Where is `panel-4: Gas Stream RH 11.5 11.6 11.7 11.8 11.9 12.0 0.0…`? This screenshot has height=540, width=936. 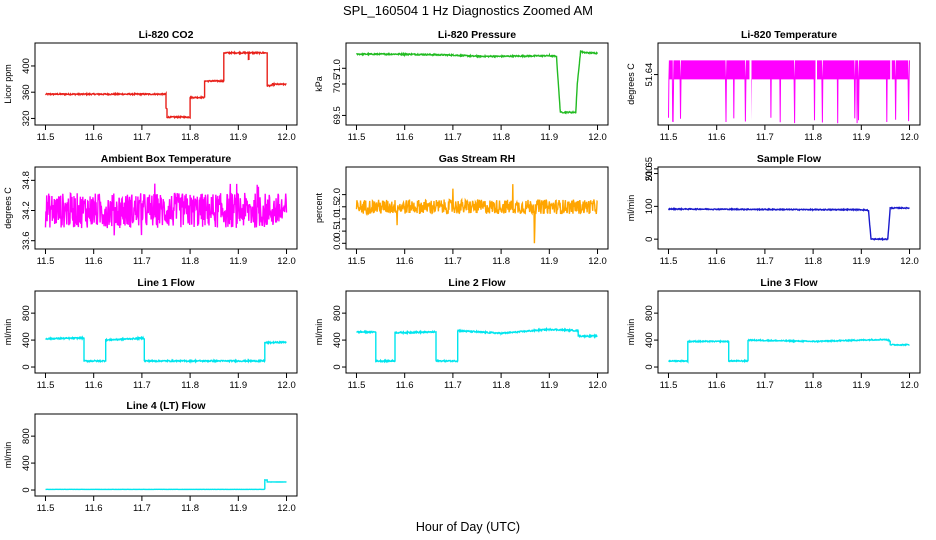 panel-4: Gas Stream RH 11.5 11.6 11.7 11.8 11.9 12.0 0.0… is located at coordinates (461, 210).